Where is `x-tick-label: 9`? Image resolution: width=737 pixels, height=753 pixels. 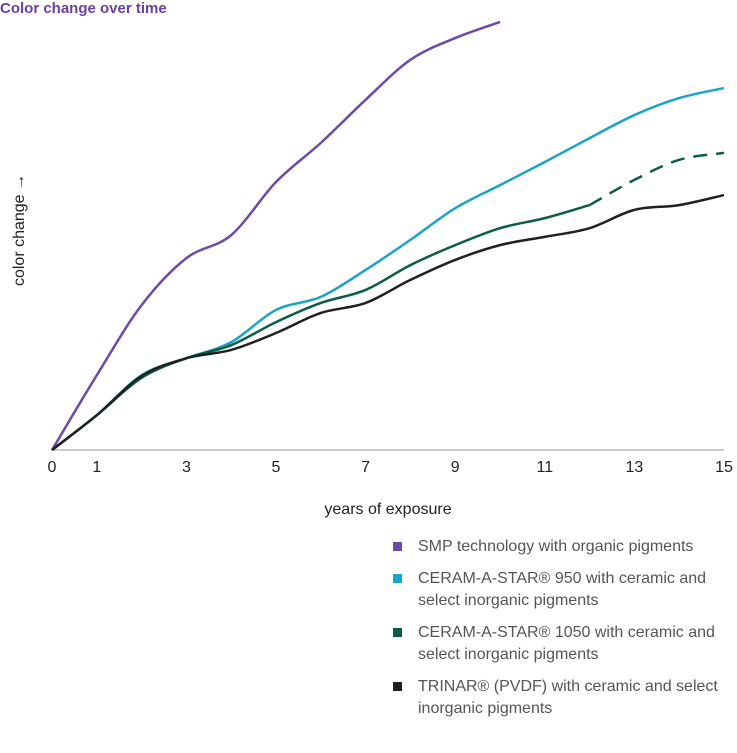 x-tick-label: 9 is located at coordinates (455, 467).